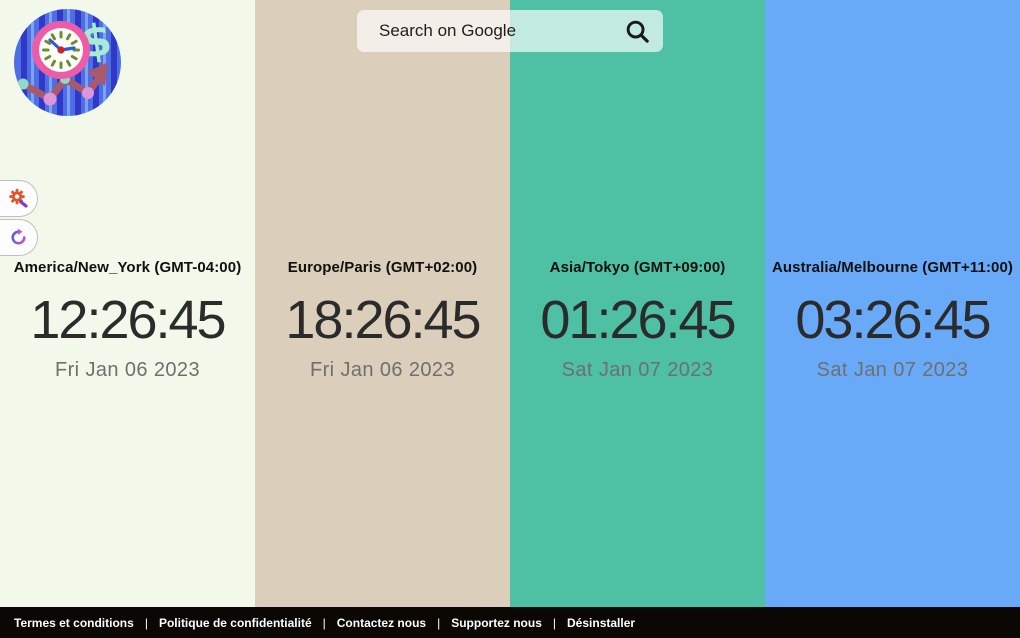  I want to click on search-button, so click(637, 31).